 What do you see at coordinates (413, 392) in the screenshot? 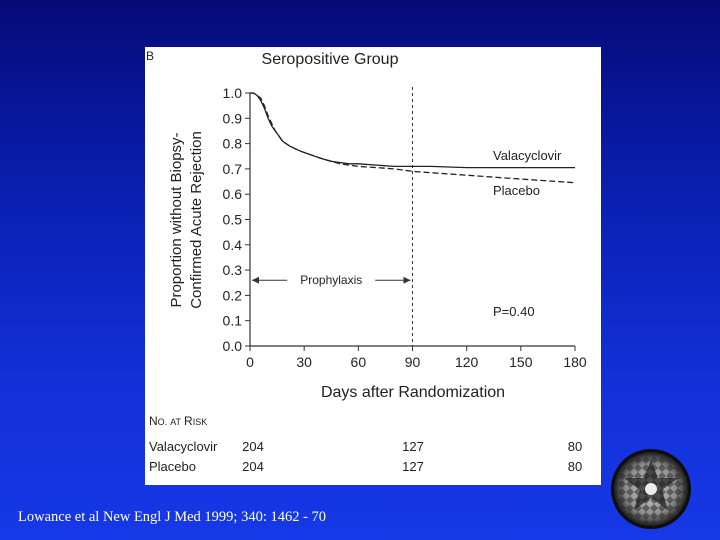
I see `x-axis-title: Days after Randomization` at bounding box center [413, 392].